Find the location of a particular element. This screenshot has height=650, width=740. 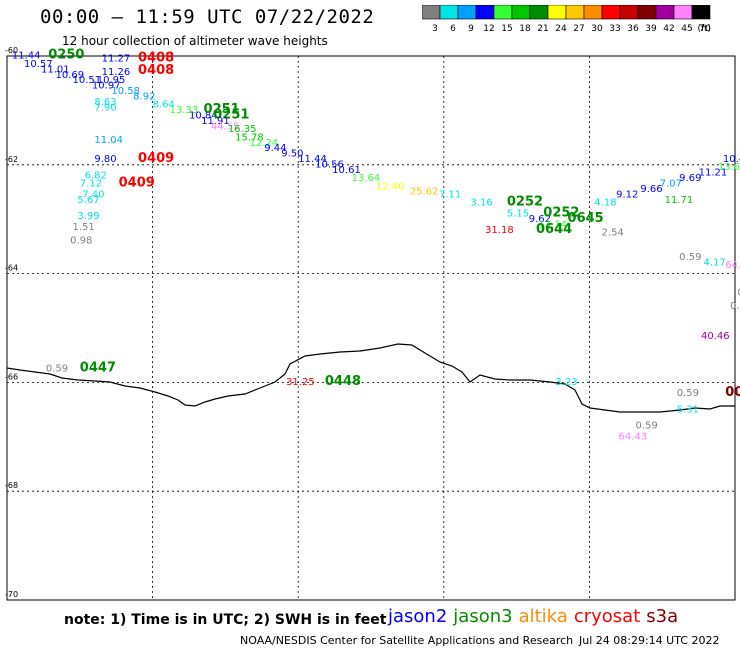

wave-height-label: 7.40 is located at coordinates (93, 194).